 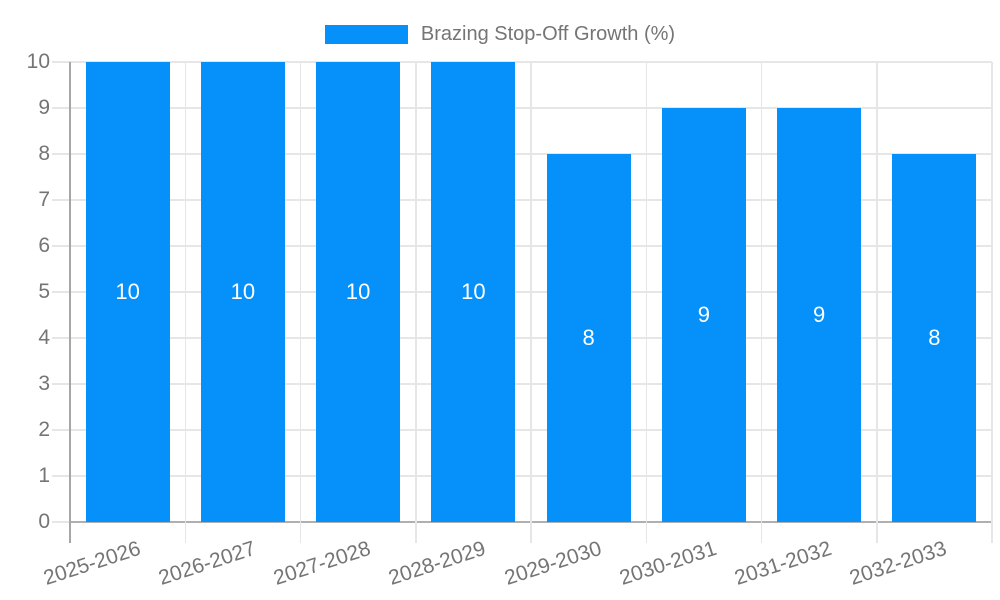 What do you see at coordinates (44, 199) in the screenshot?
I see `y-axis-tick-label: 7` at bounding box center [44, 199].